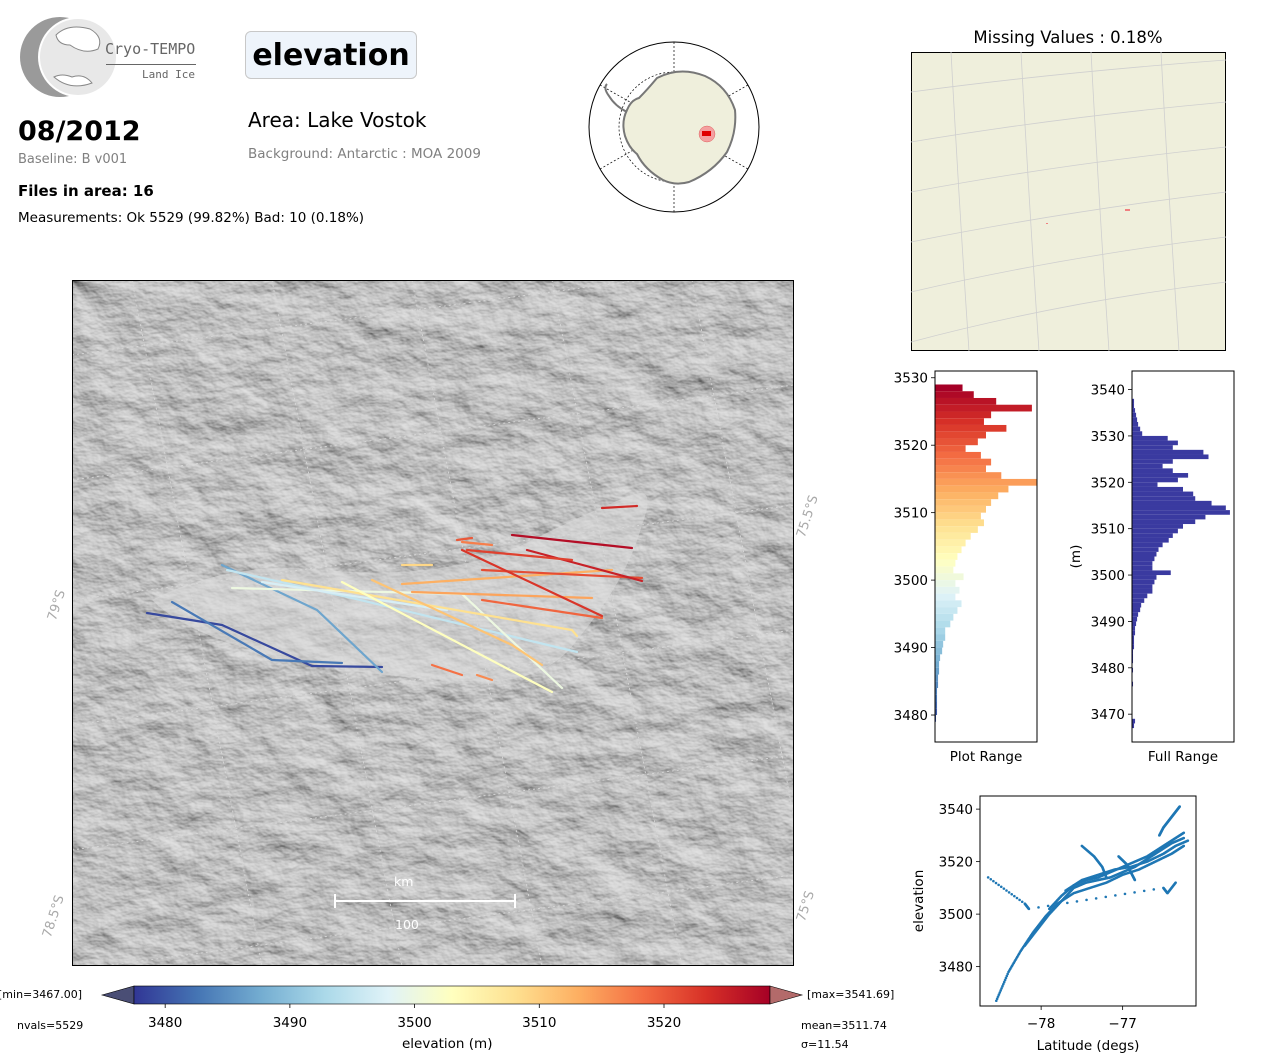  What do you see at coordinates (41, 994) in the screenshot?
I see `colorbar-min-label: [min=3467.00]` at bounding box center [41, 994].